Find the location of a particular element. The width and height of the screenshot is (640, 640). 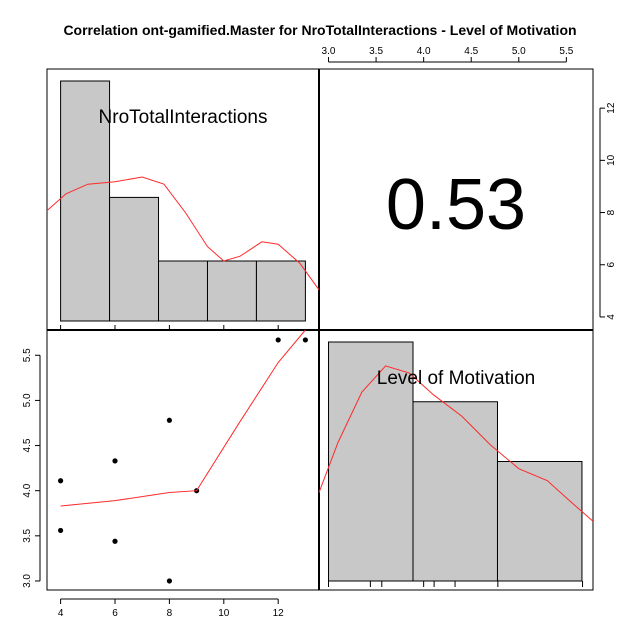

bottom-axis-tick-label-1: 4 is located at coordinates (61, 613).